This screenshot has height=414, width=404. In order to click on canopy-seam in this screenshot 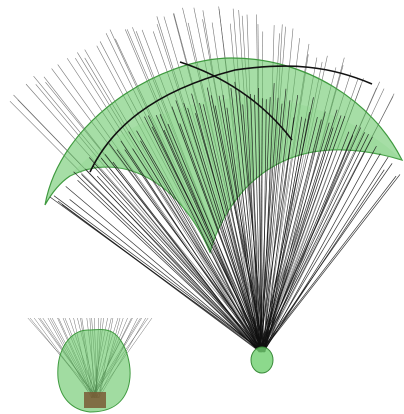, I will do `click(236, 101)`.